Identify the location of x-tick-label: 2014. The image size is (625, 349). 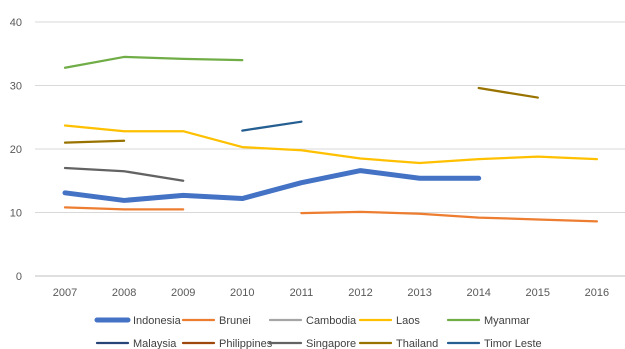
(478, 293).